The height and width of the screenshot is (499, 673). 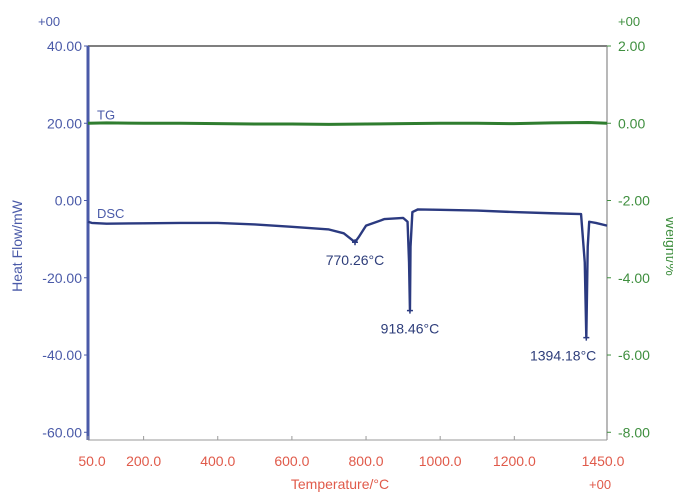 What do you see at coordinates (628, 239) in the screenshot?
I see `right-axis: 2.00 0.00 -2.00 -4.00 -6.00 -8.00` at bounding box center [628, 239].